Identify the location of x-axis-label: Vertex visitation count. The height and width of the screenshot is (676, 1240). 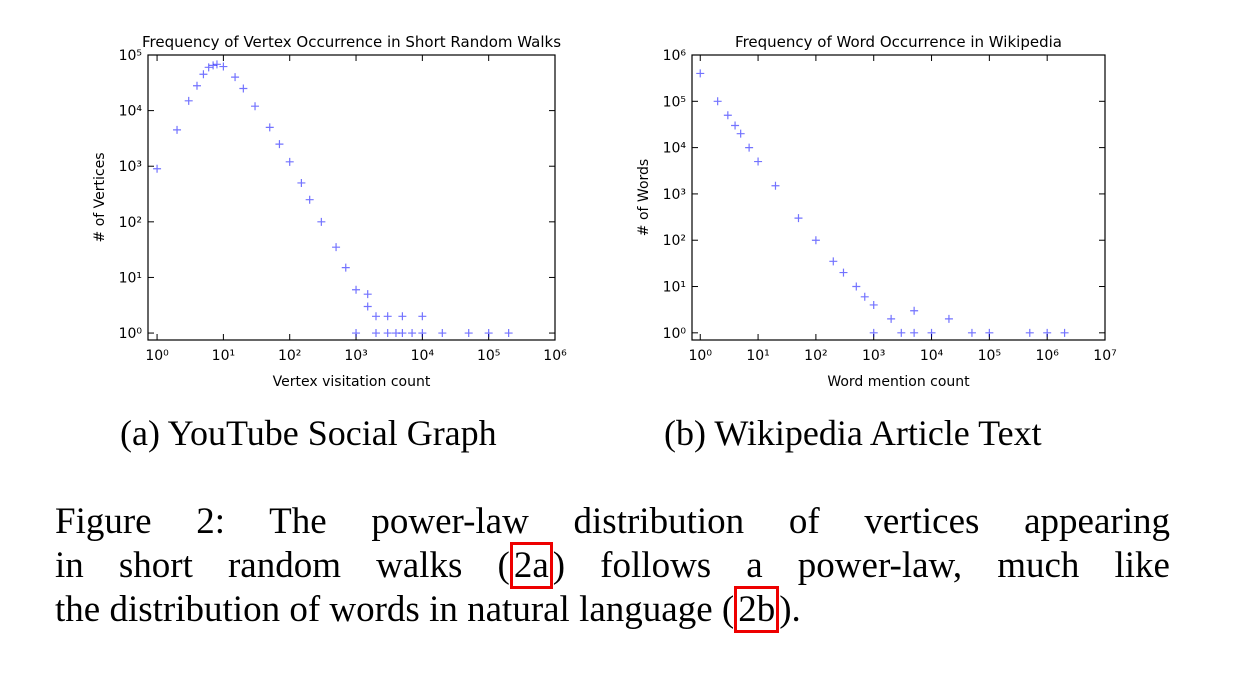
(352, 382).